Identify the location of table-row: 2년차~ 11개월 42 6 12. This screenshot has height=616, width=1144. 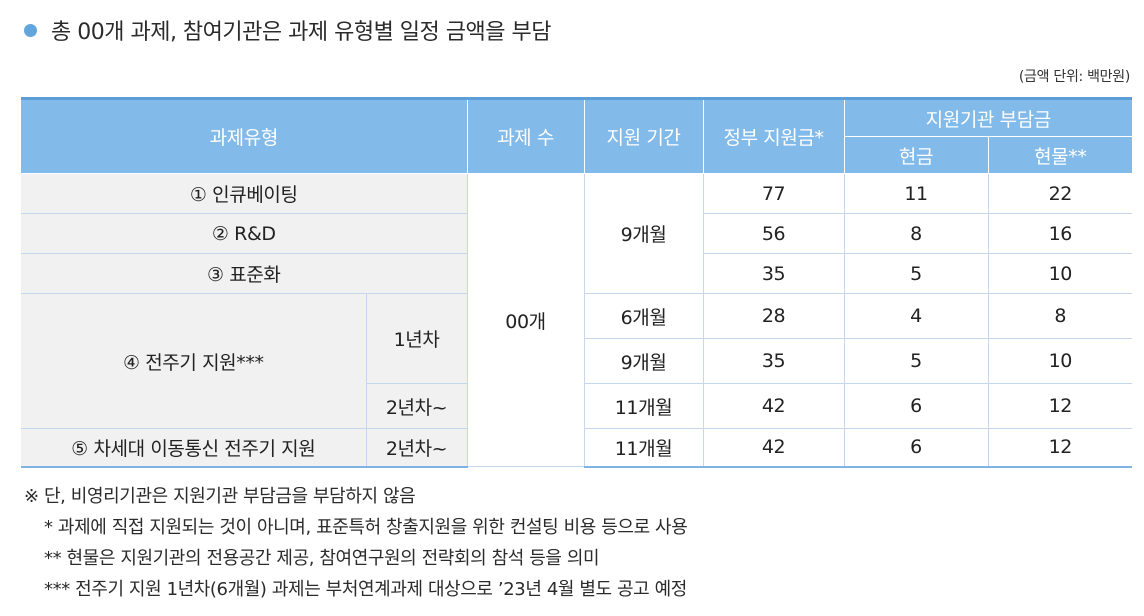
(577, 406).